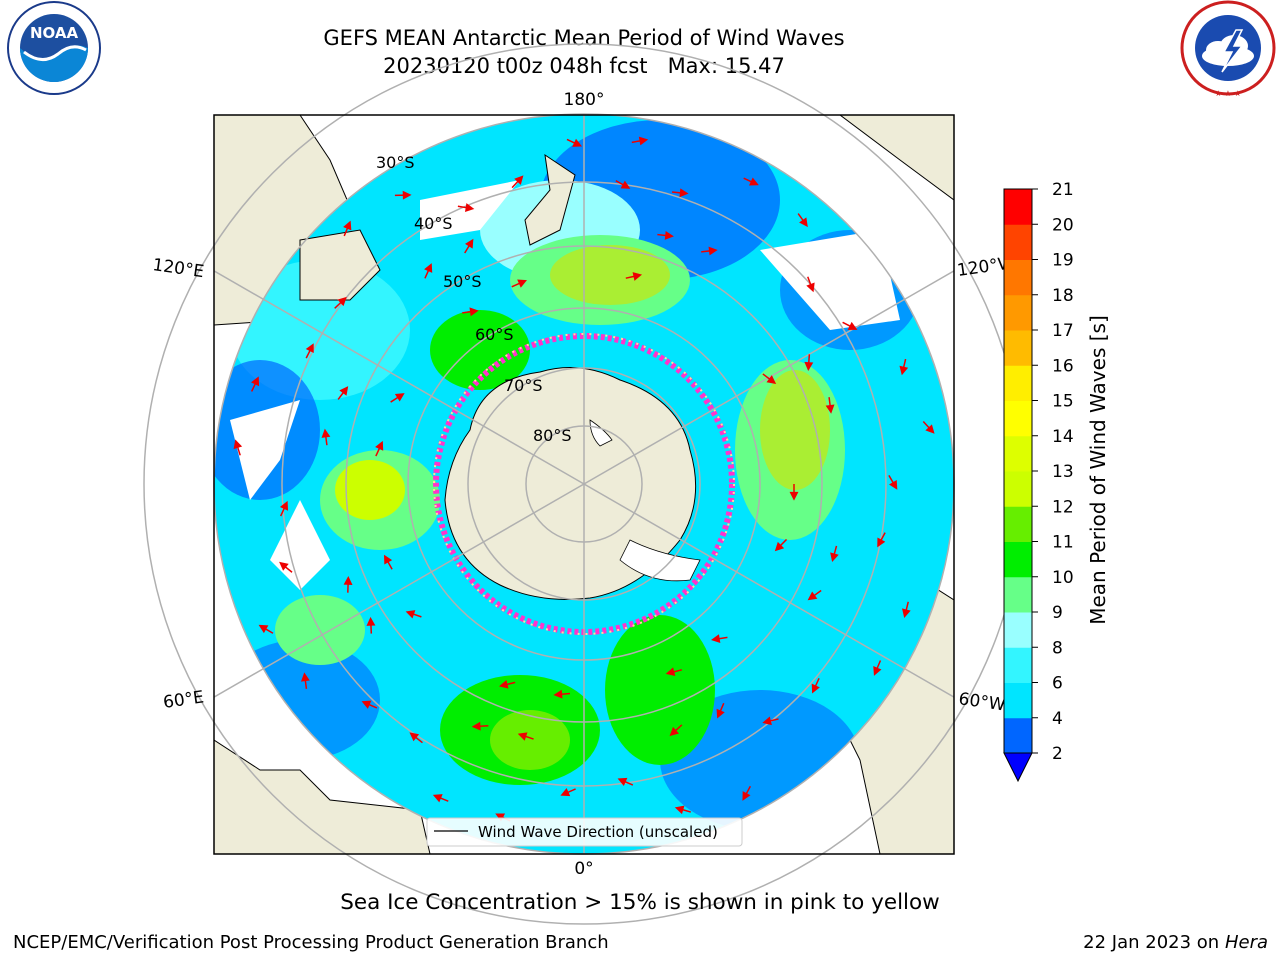 This screenshot has width=1280, height=960. I want to click on lon-label-180: 180°, so click(584, 100).